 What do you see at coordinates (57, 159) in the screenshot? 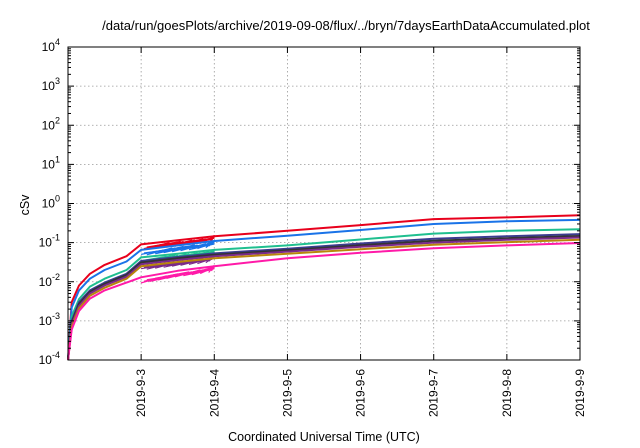
I see `y-tick-exponent: 1` at bounding box center [57, 159].